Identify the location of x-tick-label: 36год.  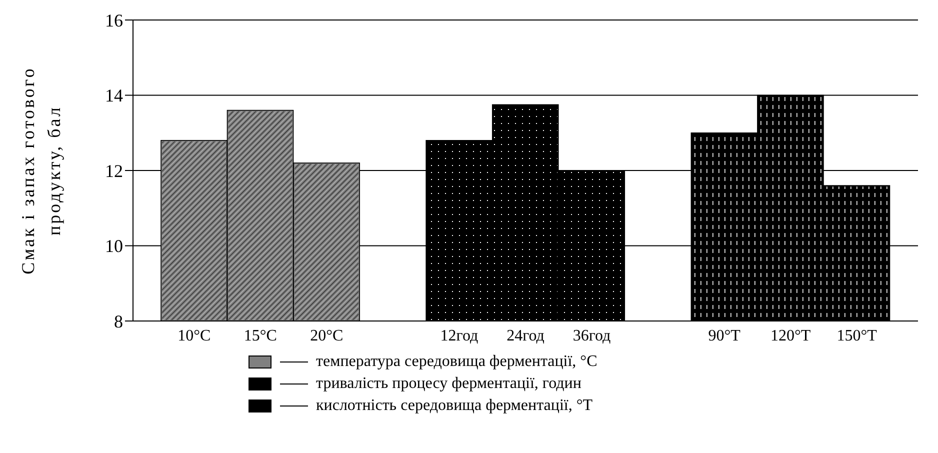
(591, 335).